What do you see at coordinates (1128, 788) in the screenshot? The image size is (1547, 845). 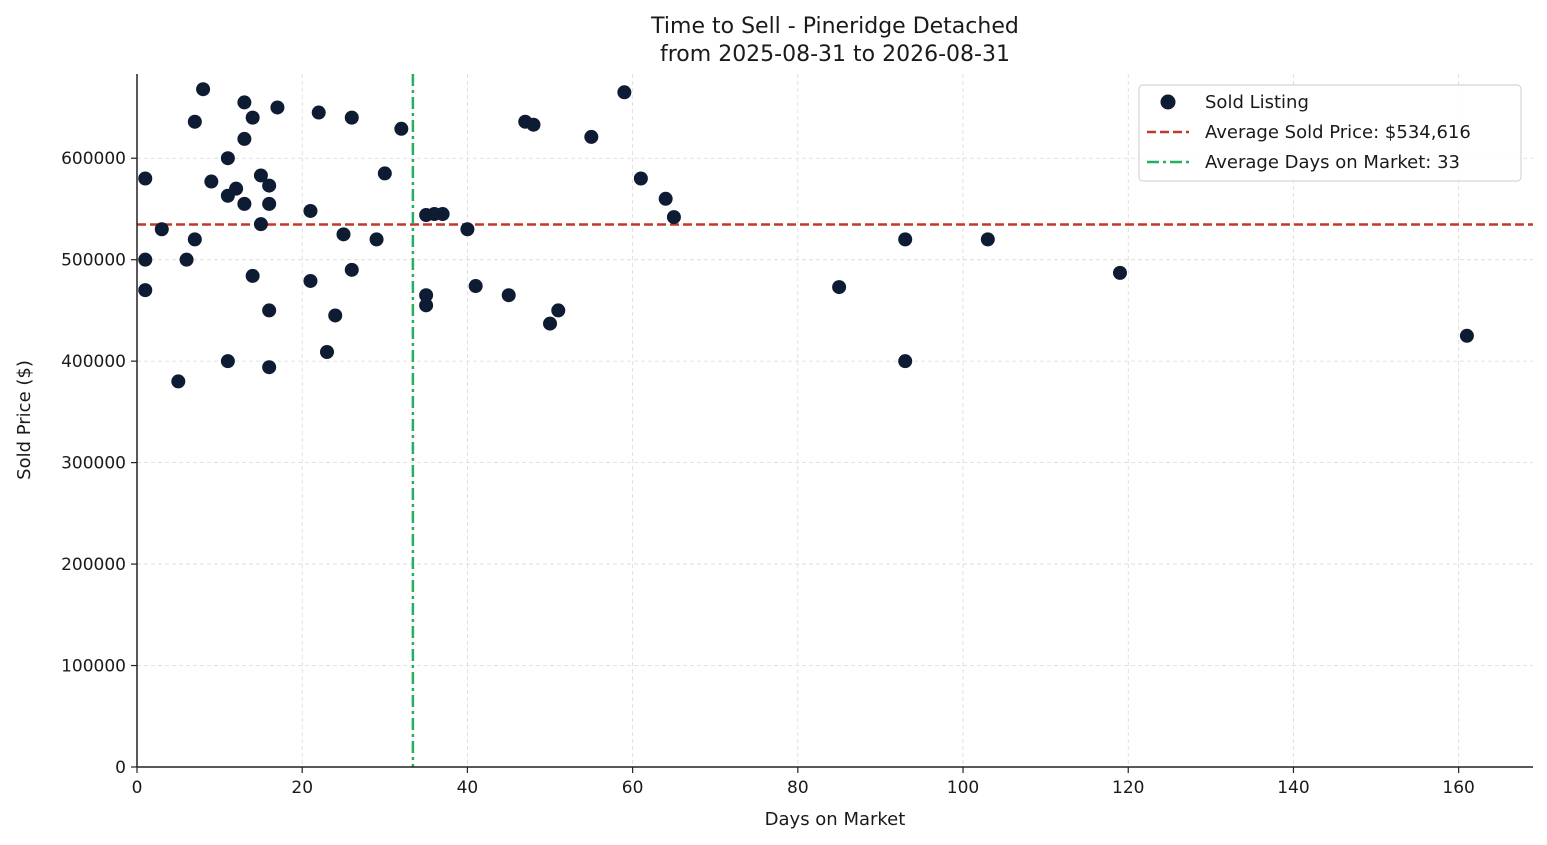 I see `x-tick-label: 120` at bounding box center [1128, 788].